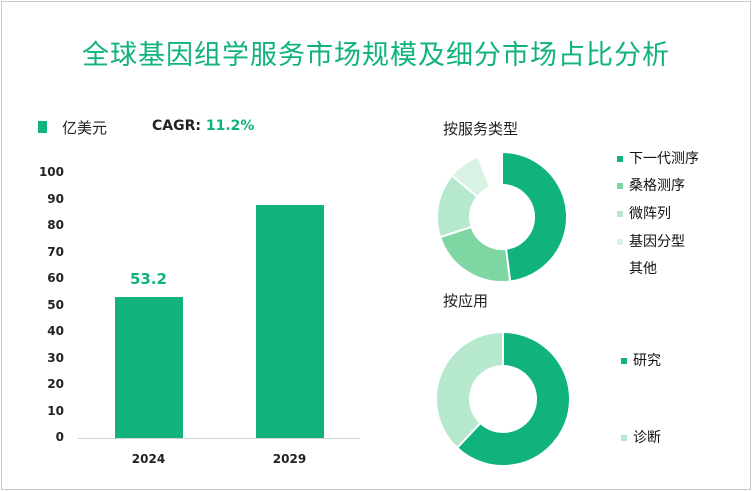 The width and height of the screenshot is (752, 491). Describe the element at coordinates (176, 126) in the screenshot. I see `cagr-label: CAGR:` at that location.